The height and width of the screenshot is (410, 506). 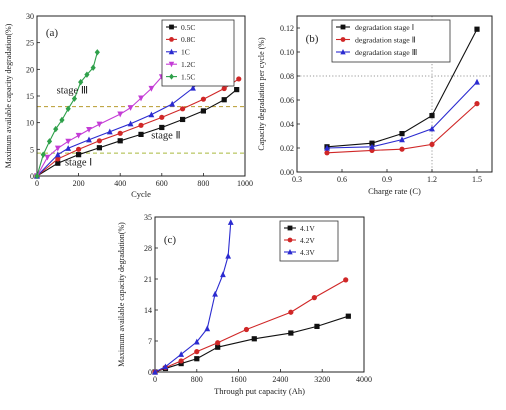 I want to click on legend-label: degradation stage Ⅲ, so click(x=386, y=52).